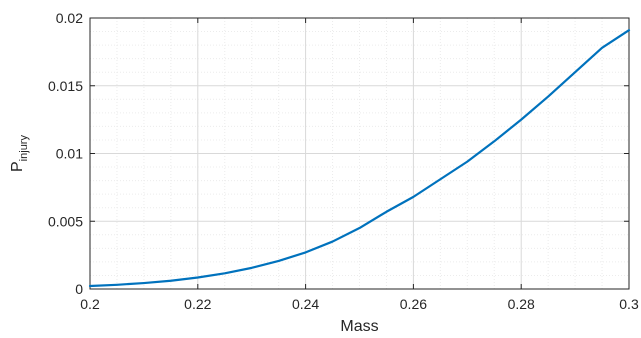 The width and height of the screenshot is (641, 338). Describe the element at coordinates (69, 154) in the screenshot. I see `y-tick-label: 0.01` at that location.